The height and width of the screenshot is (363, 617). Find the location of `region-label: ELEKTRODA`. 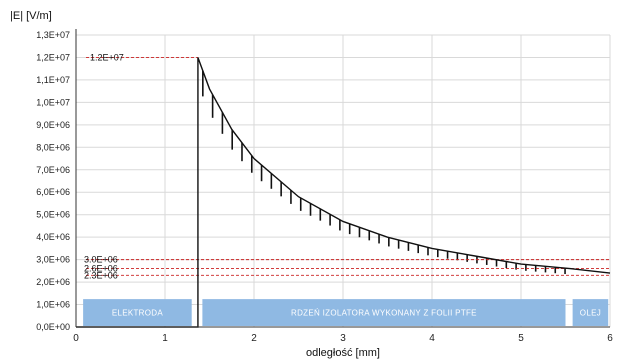

region-label: ELEKTRODA is located at coordinates (138, 313).